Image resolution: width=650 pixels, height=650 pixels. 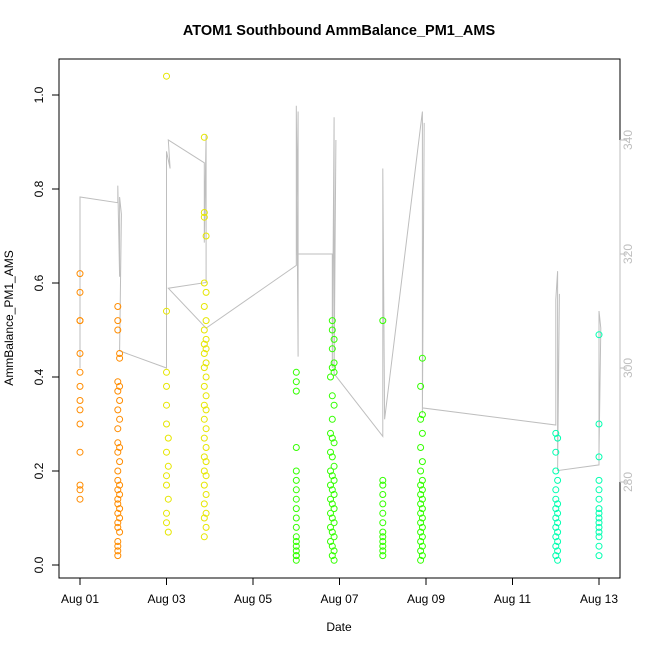 What do you see at coordinates (253, 599) in the screenshot?
I see `x-tick-label: Aug 05` at bounding box center [253, 599].